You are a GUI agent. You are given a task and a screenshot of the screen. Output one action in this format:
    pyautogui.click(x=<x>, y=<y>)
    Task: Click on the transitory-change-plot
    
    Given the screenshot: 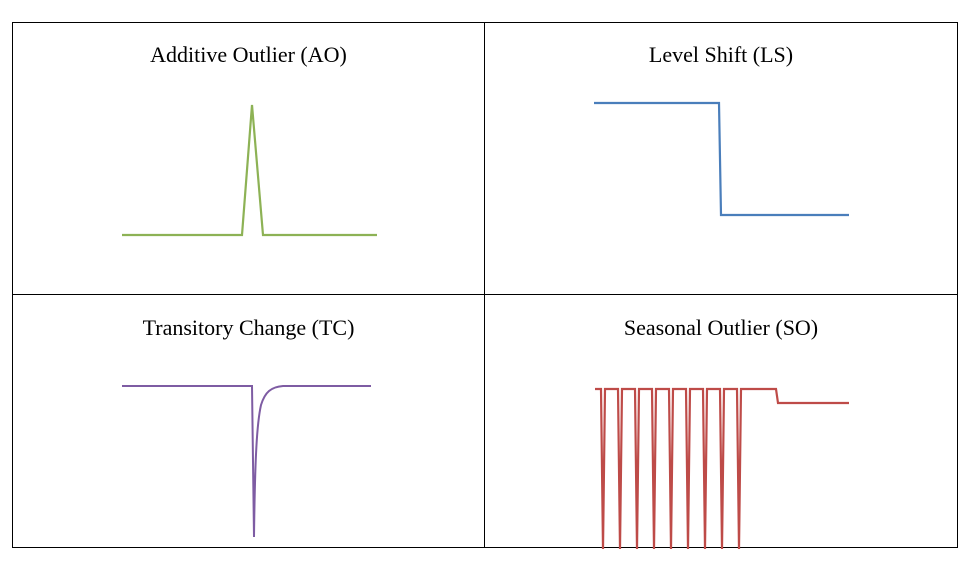 What is the action you would take?
    pyautogui.click(x=246, y=461)
    